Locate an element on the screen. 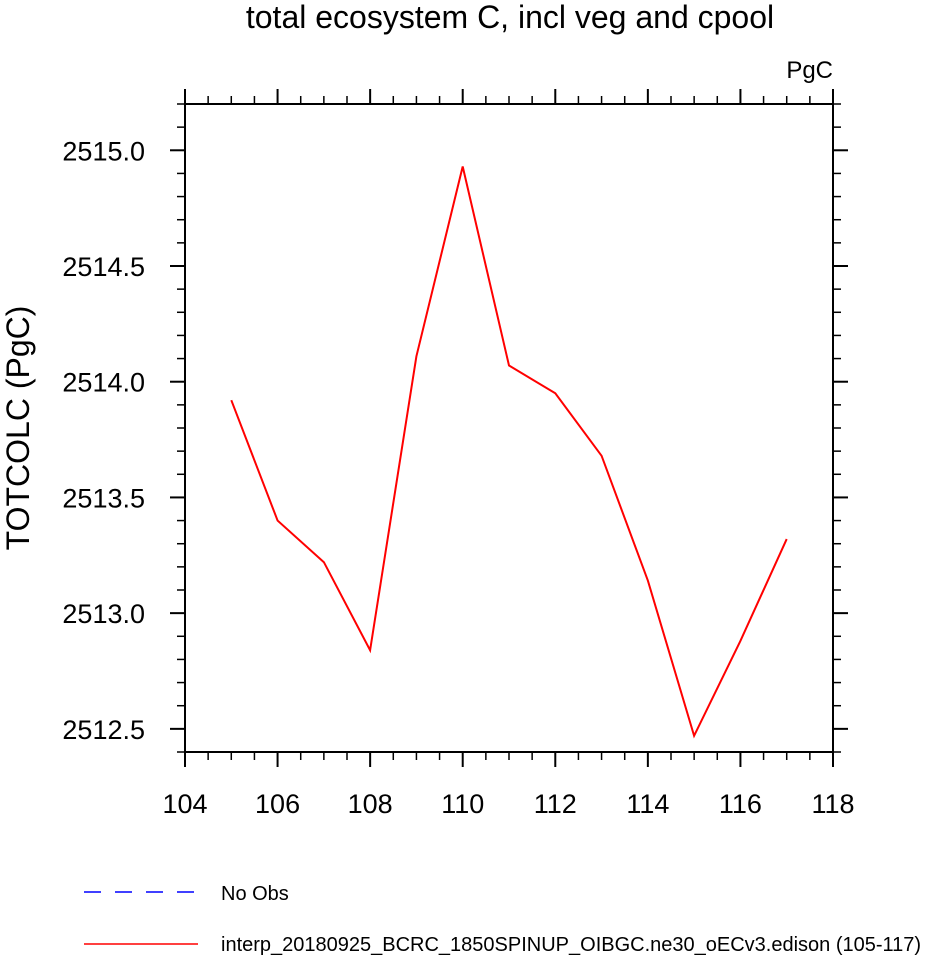 The image size is (932, 957). x-tick-label: 118 is located at coordinates (832, 804).